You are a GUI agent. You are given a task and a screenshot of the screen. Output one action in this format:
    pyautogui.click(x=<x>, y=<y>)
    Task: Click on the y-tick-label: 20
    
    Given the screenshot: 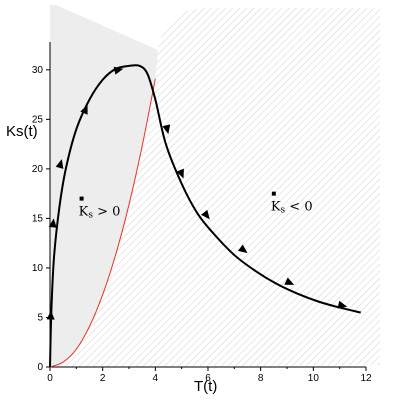 What is the action you would take?
    pyautogui.click(x=38, y=169)
    